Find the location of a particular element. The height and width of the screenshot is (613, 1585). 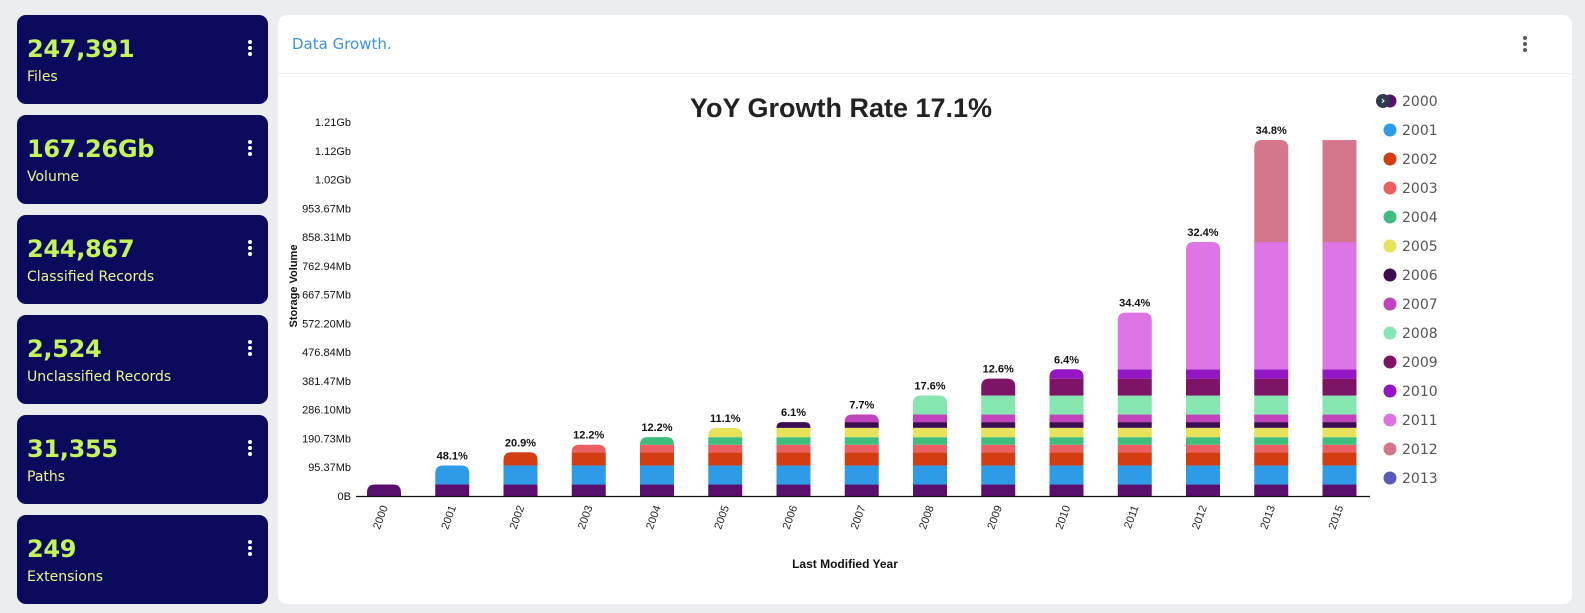

x-tick-label: 2012 is located at coordinates (1200, 517).